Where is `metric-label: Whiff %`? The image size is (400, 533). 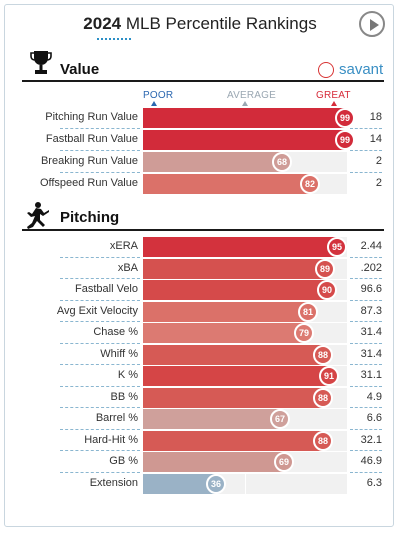
metric-label: Whiff % is located at coordinates (119, 353).